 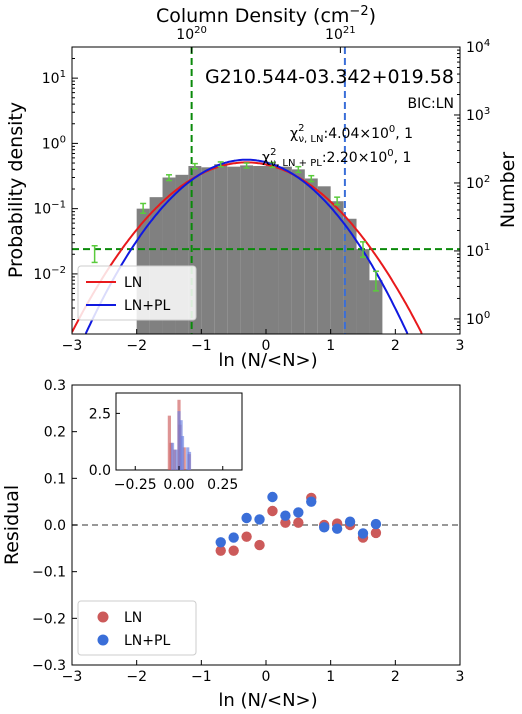 I want to click on bottom-x-tick-label: 3, so click(x=460, y=677).